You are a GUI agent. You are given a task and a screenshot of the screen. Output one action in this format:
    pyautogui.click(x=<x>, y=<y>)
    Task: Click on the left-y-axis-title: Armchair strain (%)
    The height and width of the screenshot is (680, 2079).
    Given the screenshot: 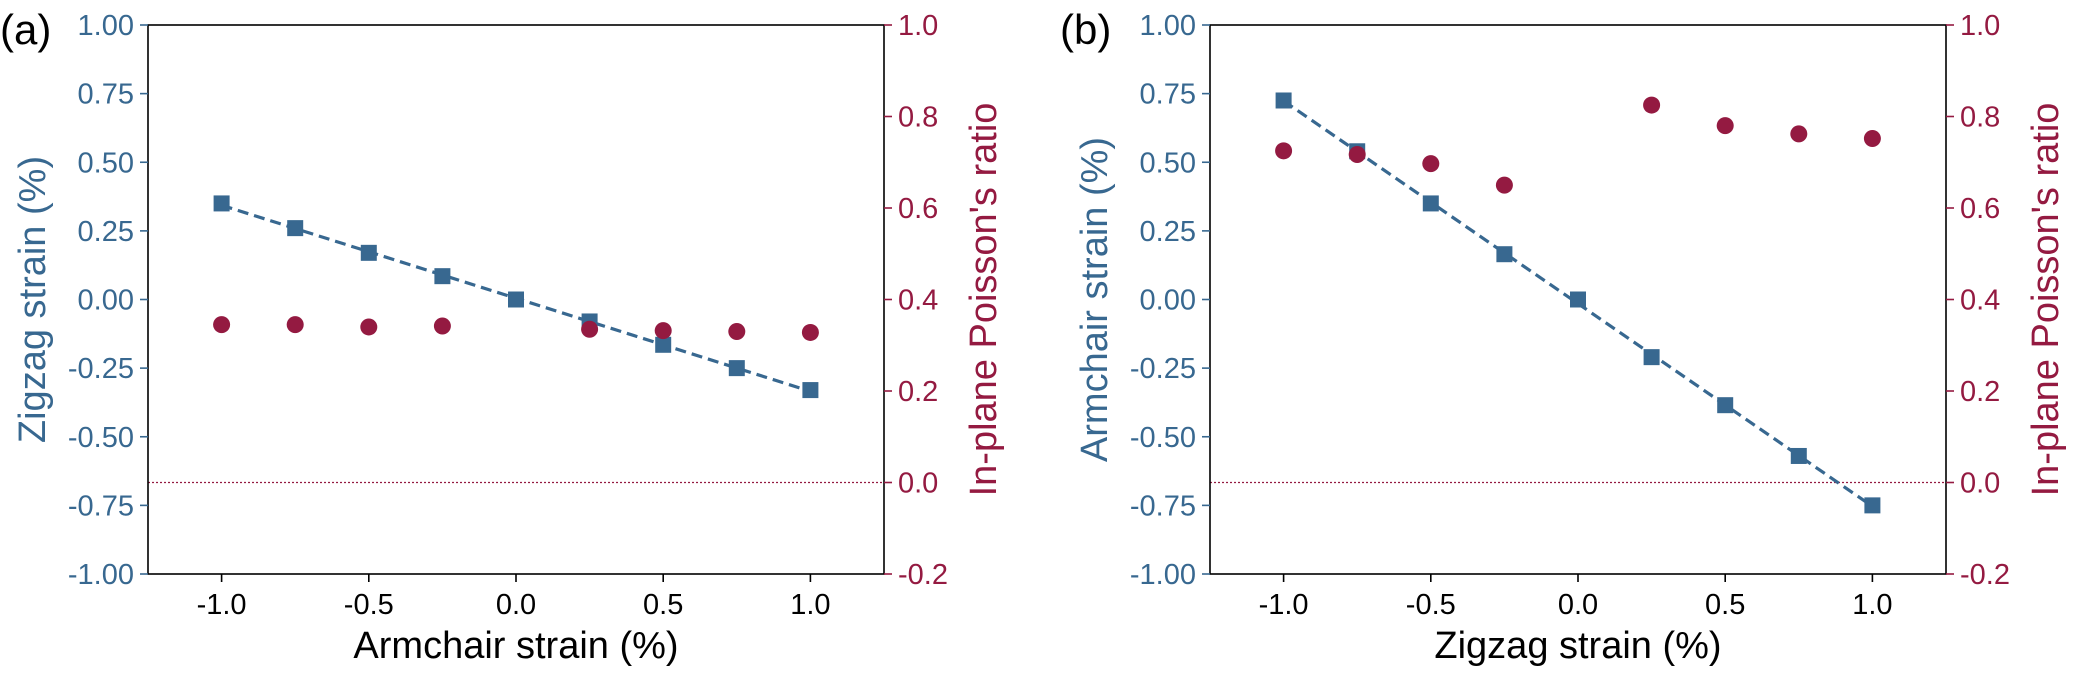 What is the action you would take?
    pyautogui.click(x=1095, y=299)
    